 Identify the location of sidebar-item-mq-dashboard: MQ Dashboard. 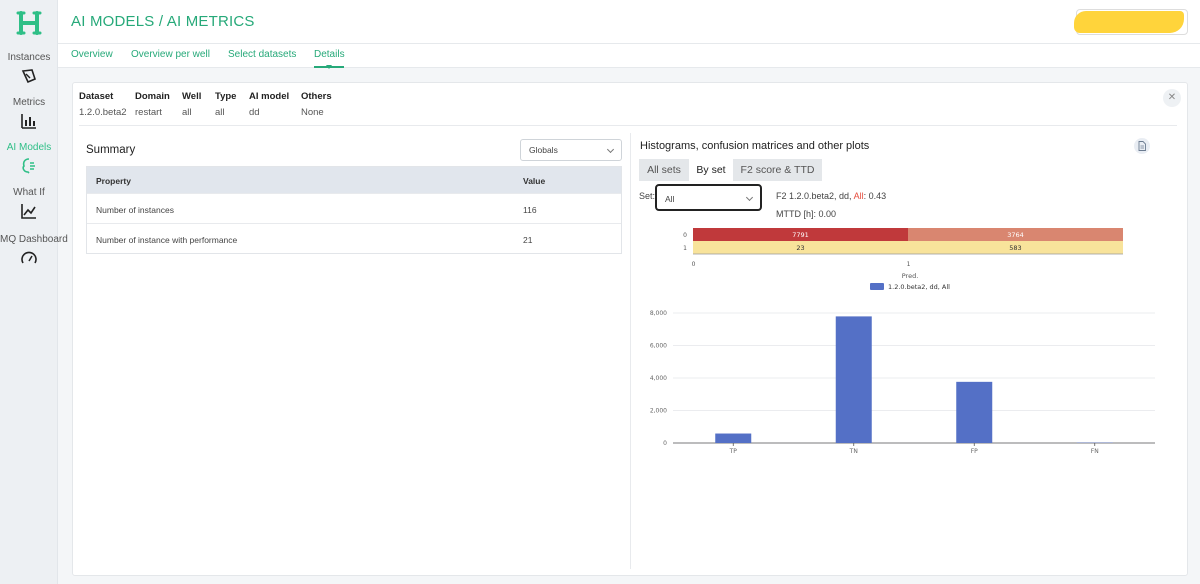
(34, 250).